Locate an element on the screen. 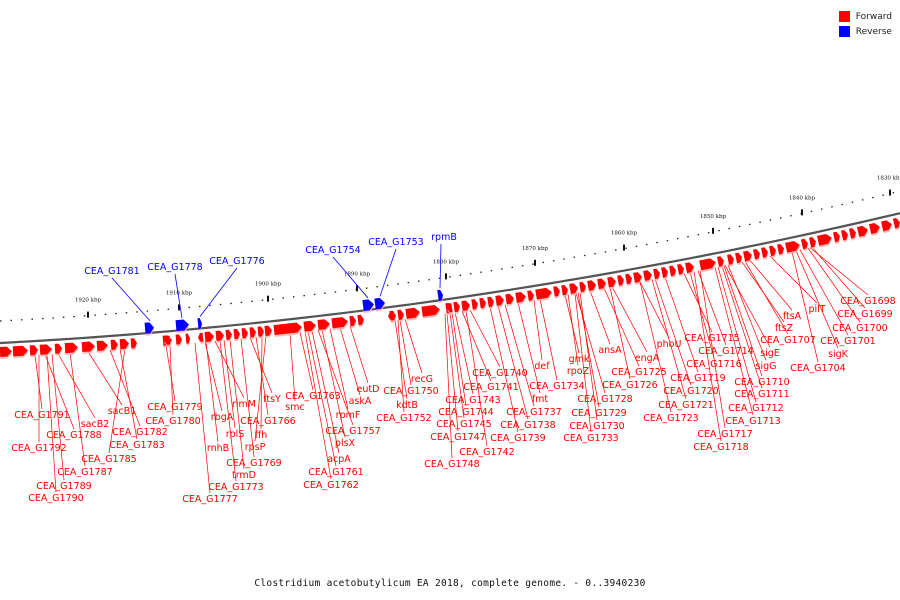  forward-gene-label: CEA_G1780 is located at coordinates (172, 421).